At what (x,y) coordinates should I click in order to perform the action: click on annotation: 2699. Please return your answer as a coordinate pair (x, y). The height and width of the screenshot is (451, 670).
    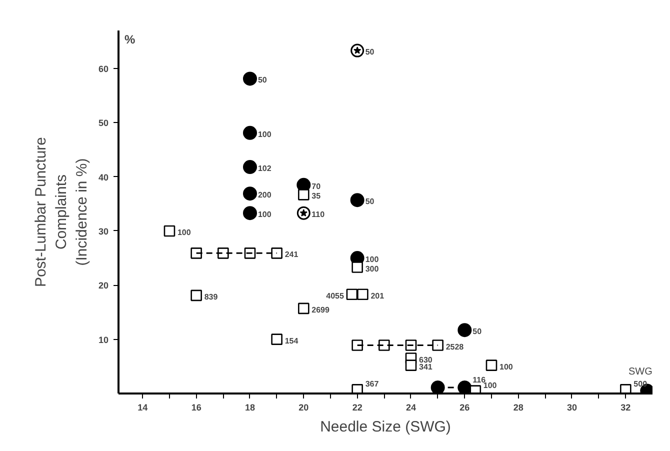
    Looking at the image, I should click on (321, 309).